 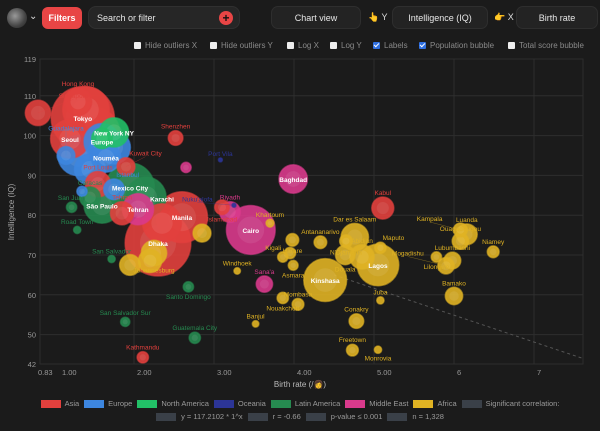 I want to click on bubble-label: Baghdad, so click(x=293, y=180).